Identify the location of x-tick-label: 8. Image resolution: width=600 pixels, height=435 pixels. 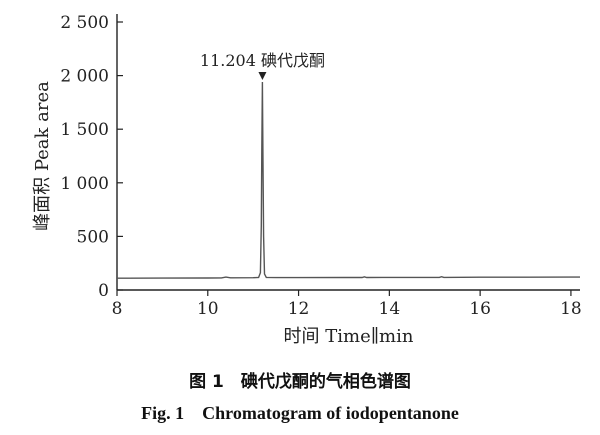
(117, 309).